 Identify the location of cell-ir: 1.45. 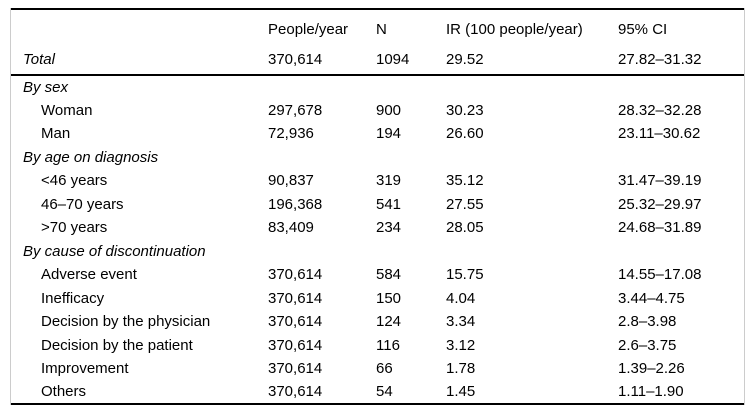
(461, 392).